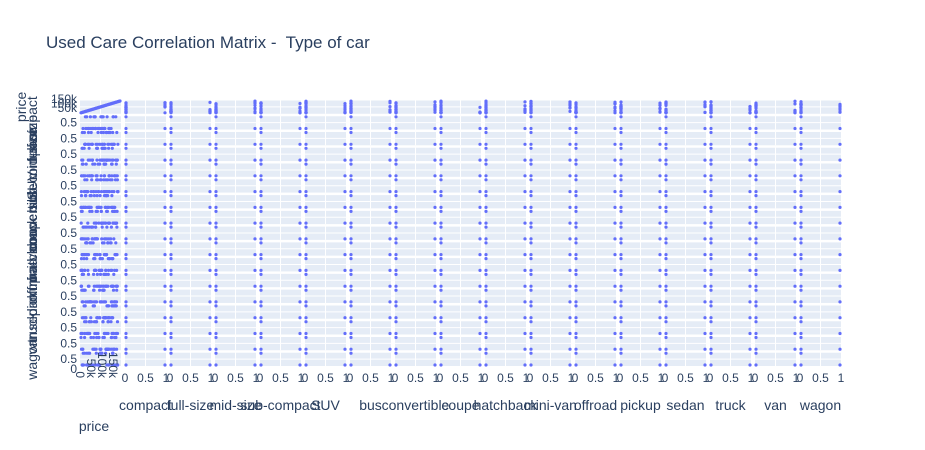 This screenshot has height=450, width=925. Describe the element at coordinates (235, 405) in the screenshot. I see `x-axis-label: mid-size` at that location.